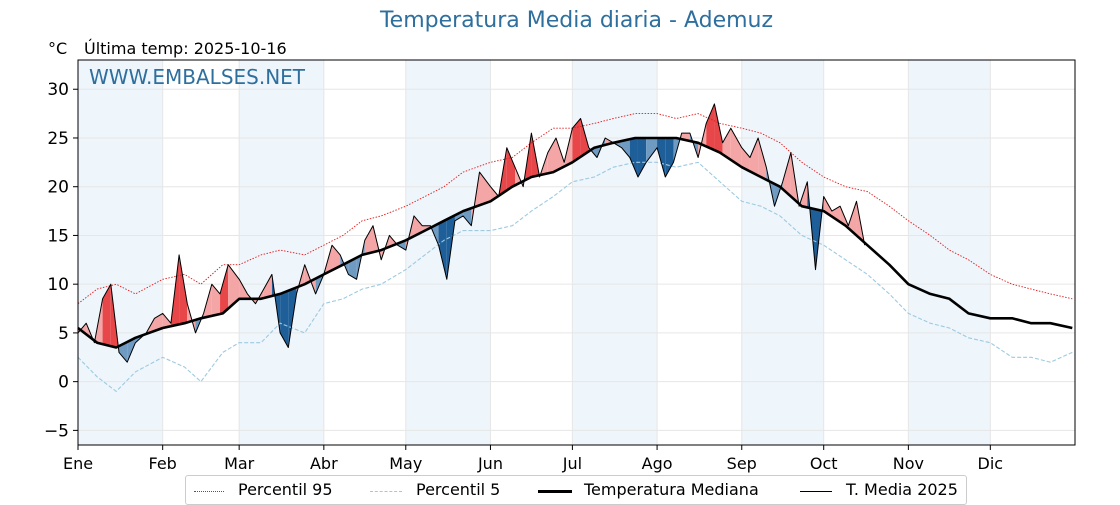 This screenshot has width=1120, height=505. I want to click on y-tick-label: 15, so click(58, 236).